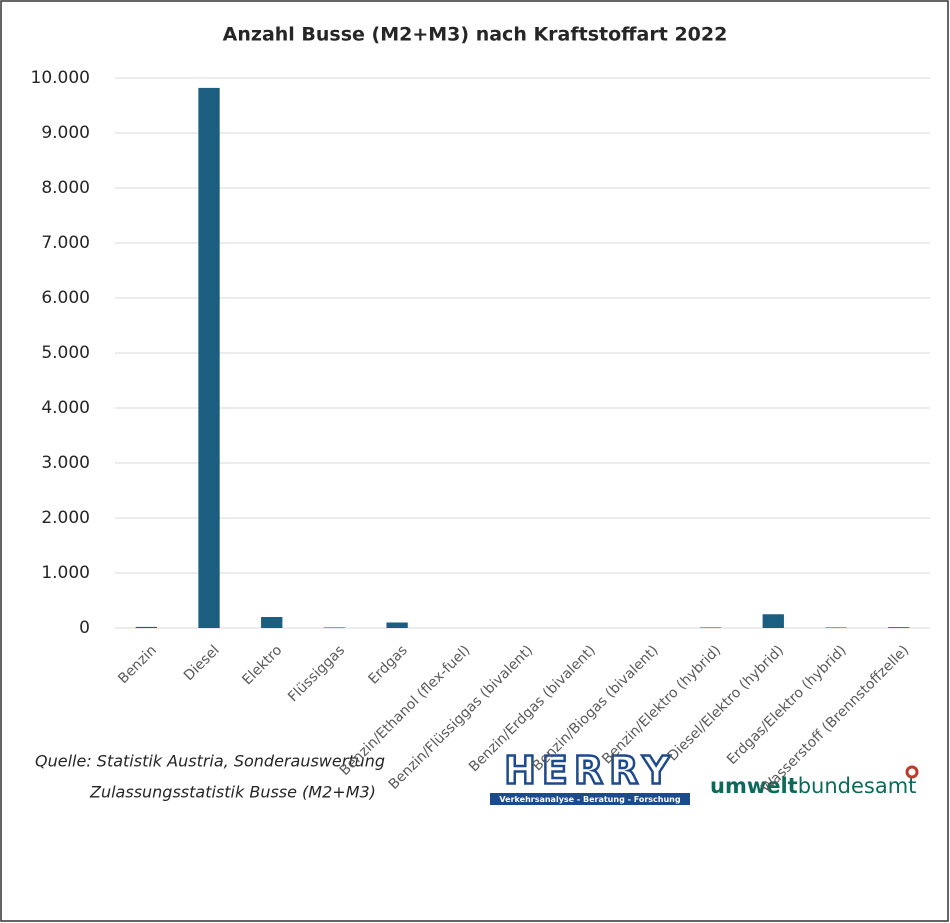 This screenshot has width=950, height=923. Describe the element at coordinates (912, 772) in the screenshot. I see `uba-dot` at that location.